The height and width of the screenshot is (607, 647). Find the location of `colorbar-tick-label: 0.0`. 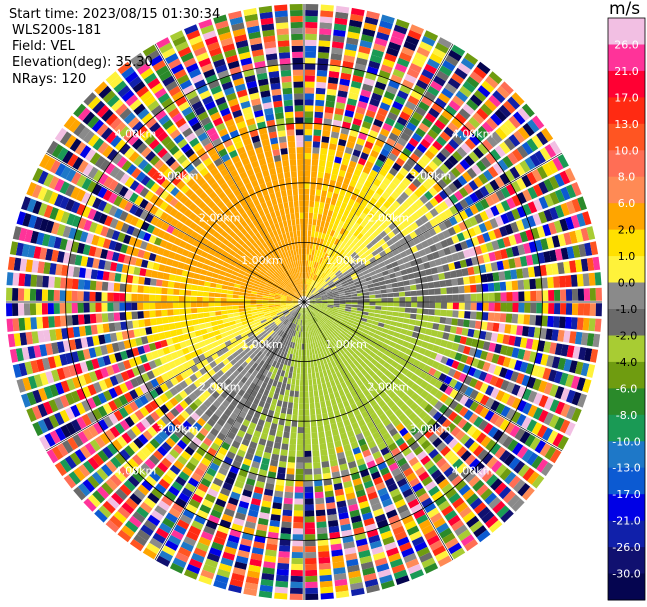

colorbar-tick-label: 0.0 is located at coordinates (627, 283).